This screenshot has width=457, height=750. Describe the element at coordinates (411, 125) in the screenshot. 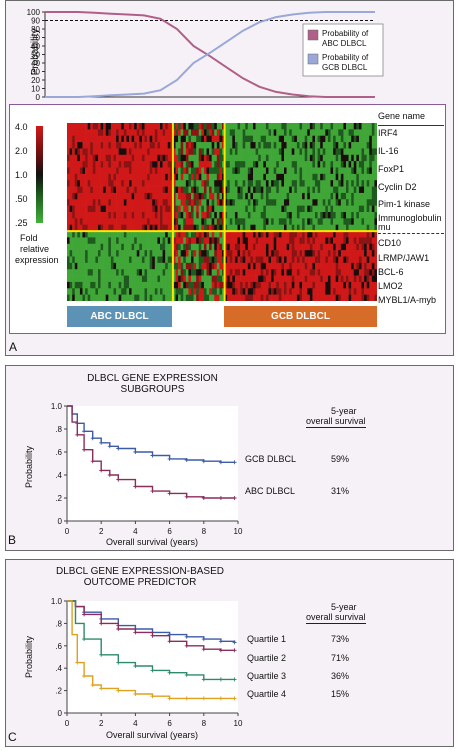

I see `gene-header-rule` at that location.